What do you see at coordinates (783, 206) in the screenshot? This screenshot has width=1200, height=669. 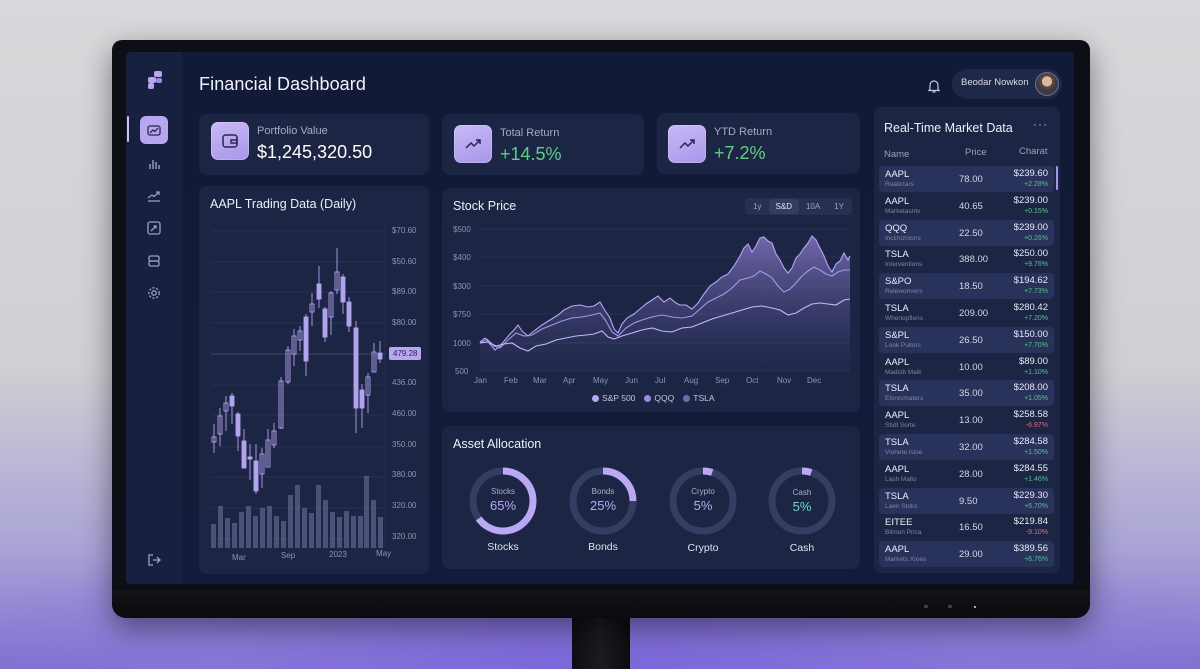 I see `range-toggle-sd: S&D` at bounding box center [783, 206].